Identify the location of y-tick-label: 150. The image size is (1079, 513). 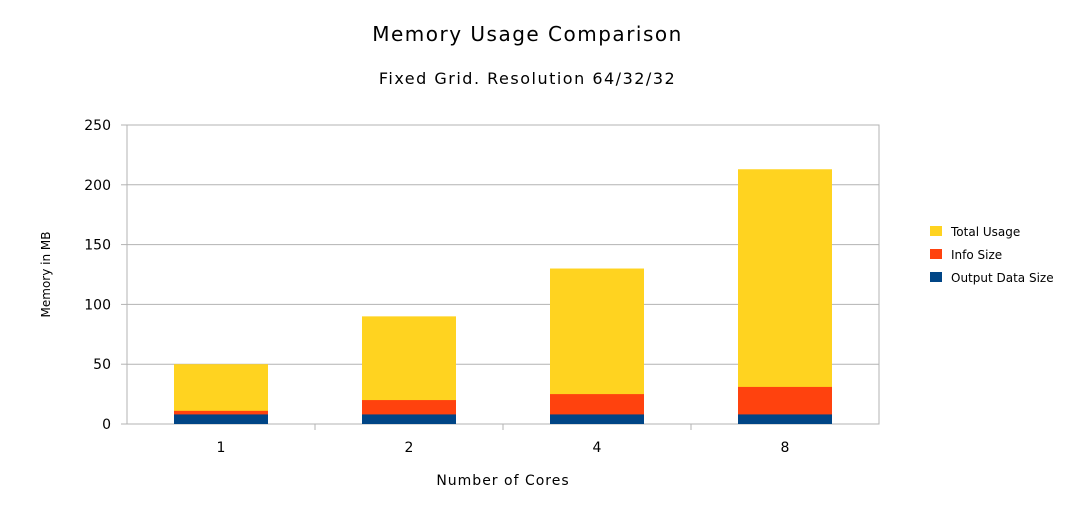
(97, 246).